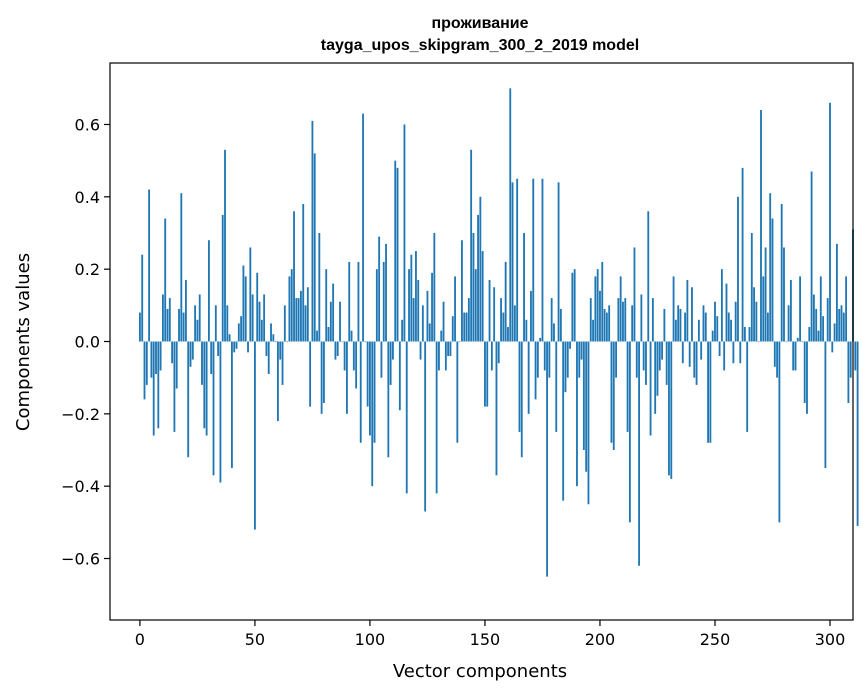 The height and width of the screenshot is (696, 867). What do you see at coordinates (715, 639) in the screenshot?
I see `x-tick-label: 250` at bounding box center [715, 639].